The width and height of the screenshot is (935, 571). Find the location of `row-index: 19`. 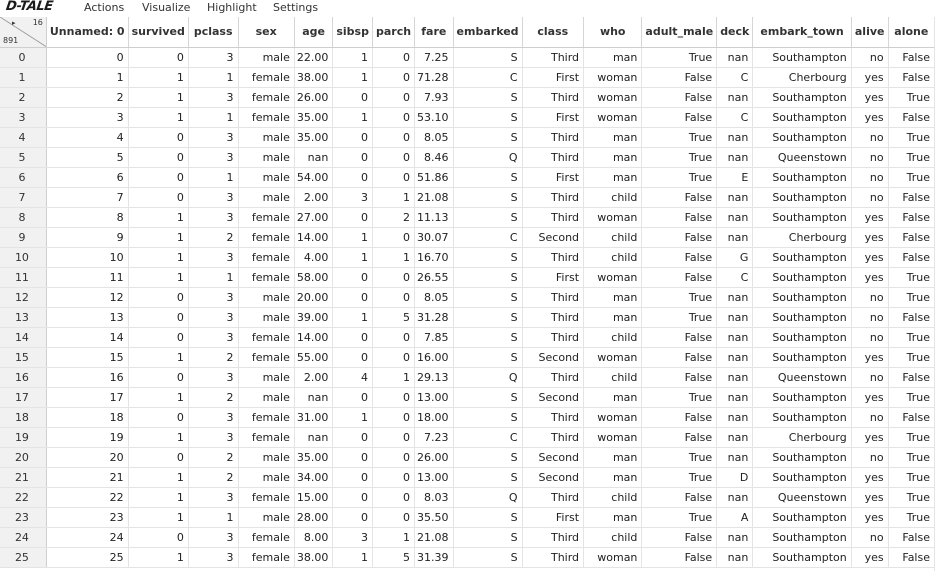

row-index: 19 is located at coordinates (23, 437).